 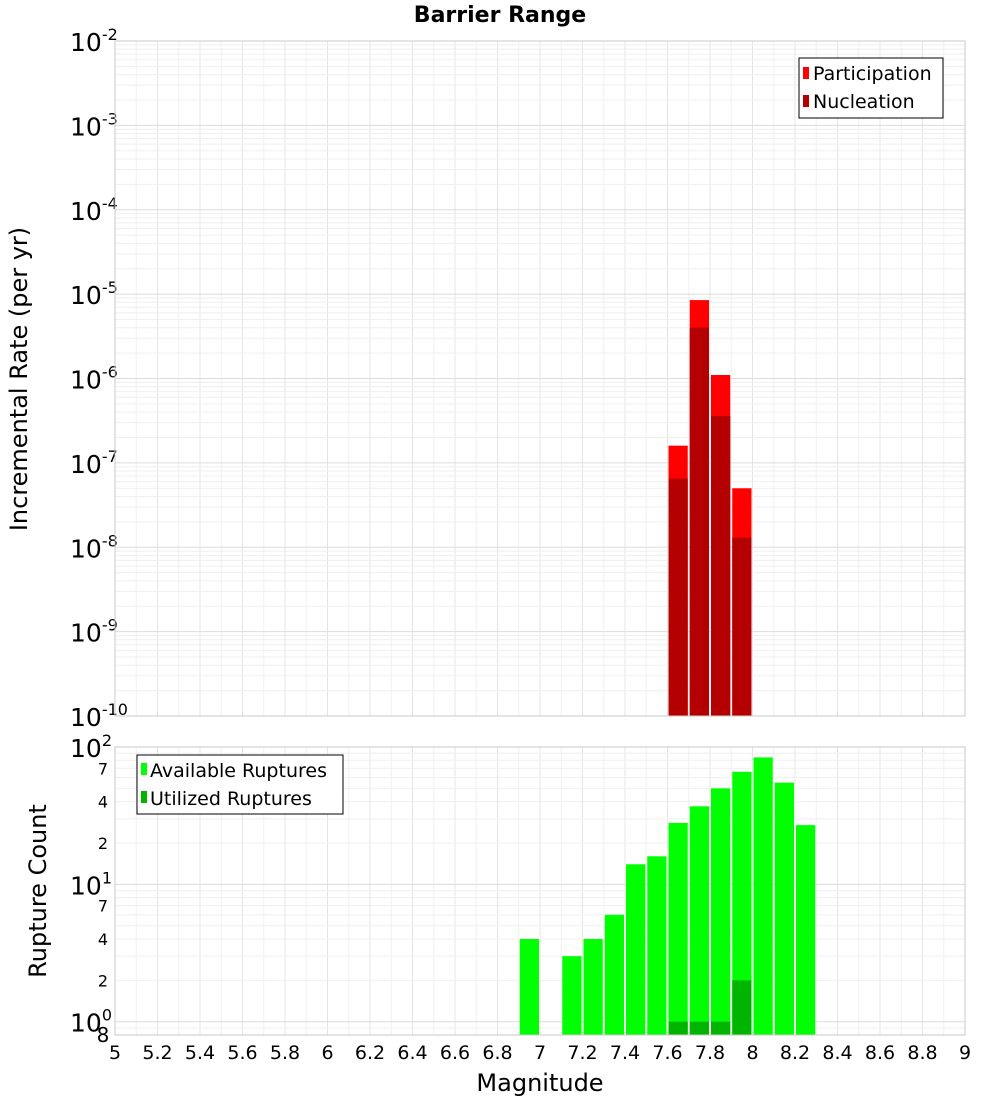 I want to click on legend-swatch-utilized, so click(x=144, y=797).